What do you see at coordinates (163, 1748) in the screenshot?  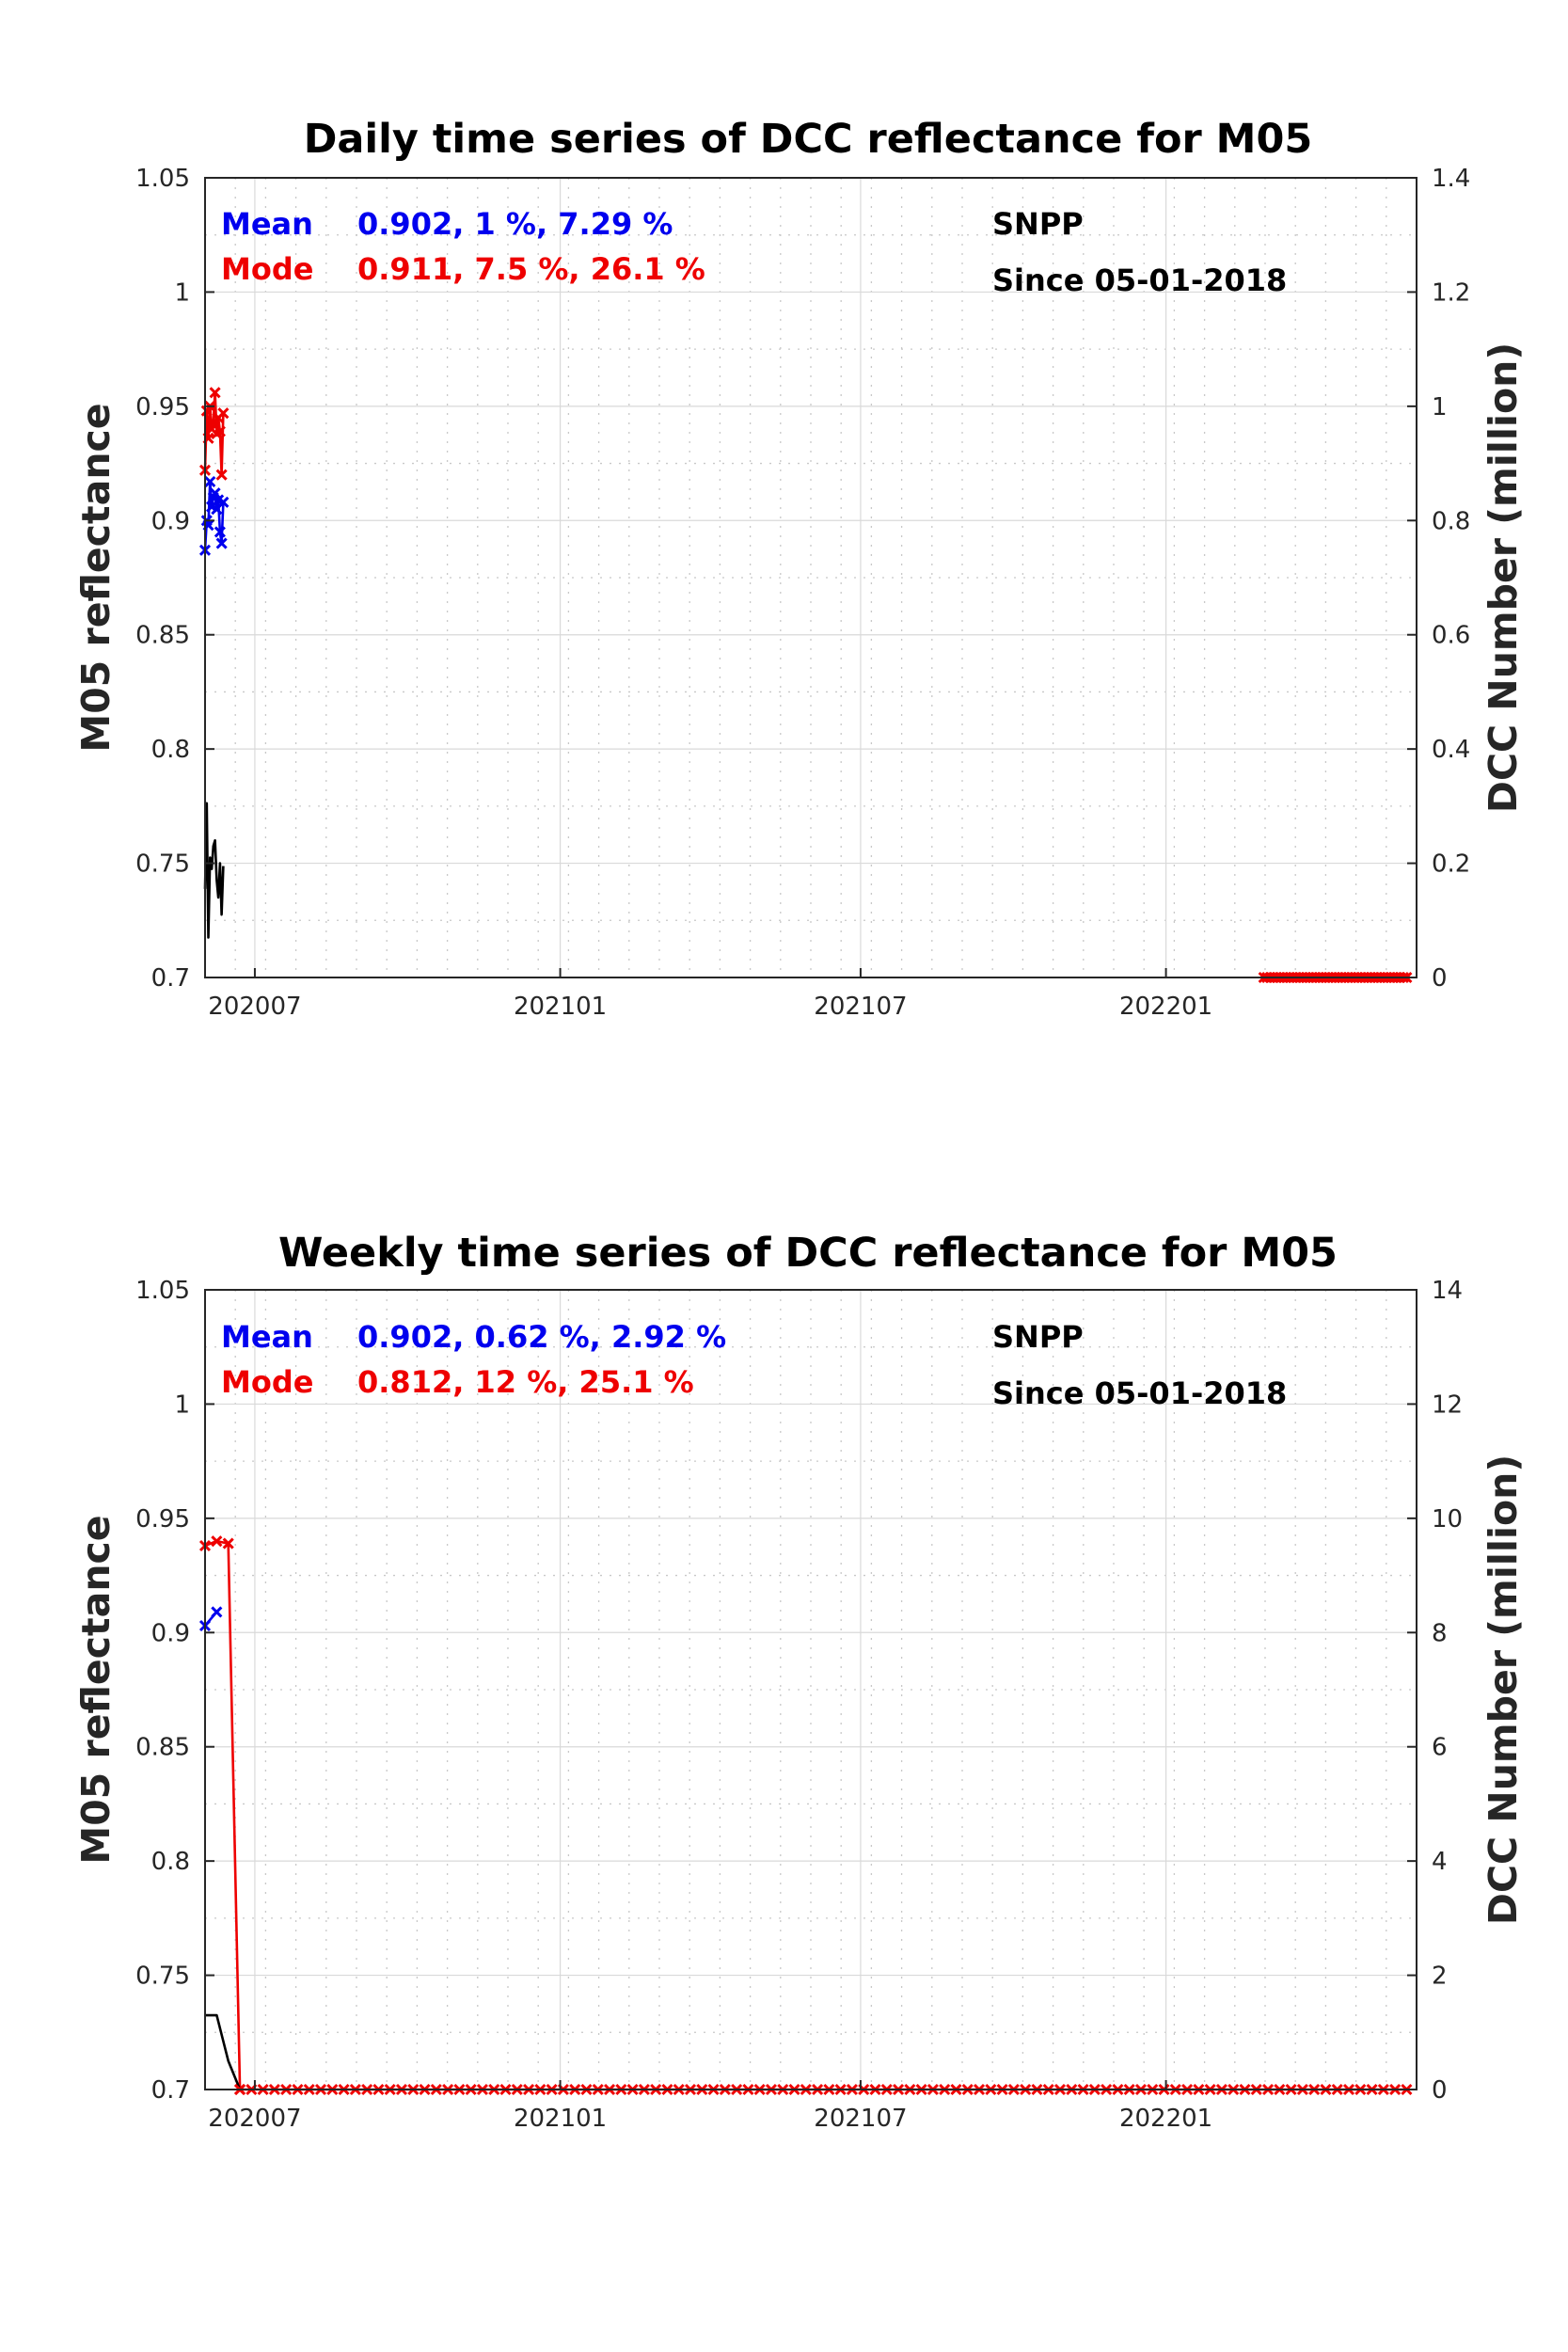 I see `weekly-y-tick-label: 0.85` at bounding box center [163, 1748].